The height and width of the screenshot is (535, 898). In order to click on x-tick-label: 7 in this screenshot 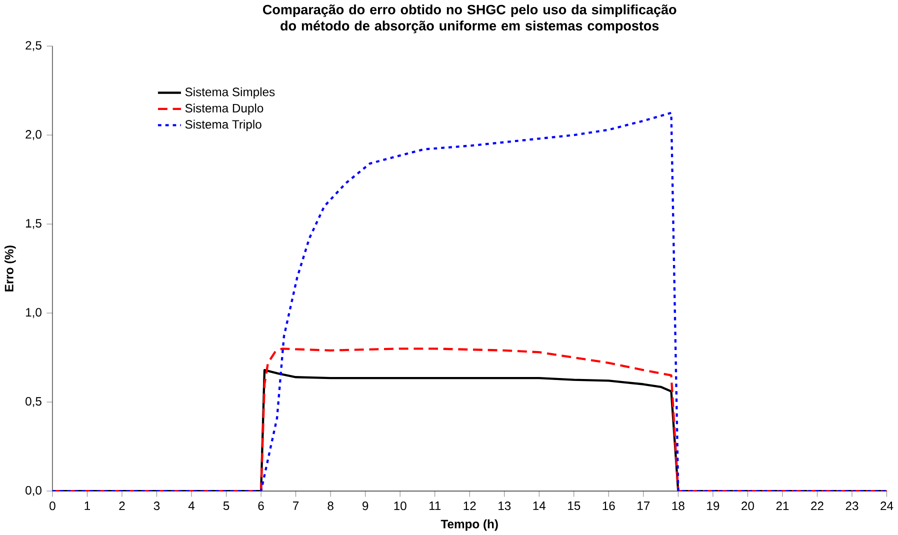, I will do `click(296, 505)`.